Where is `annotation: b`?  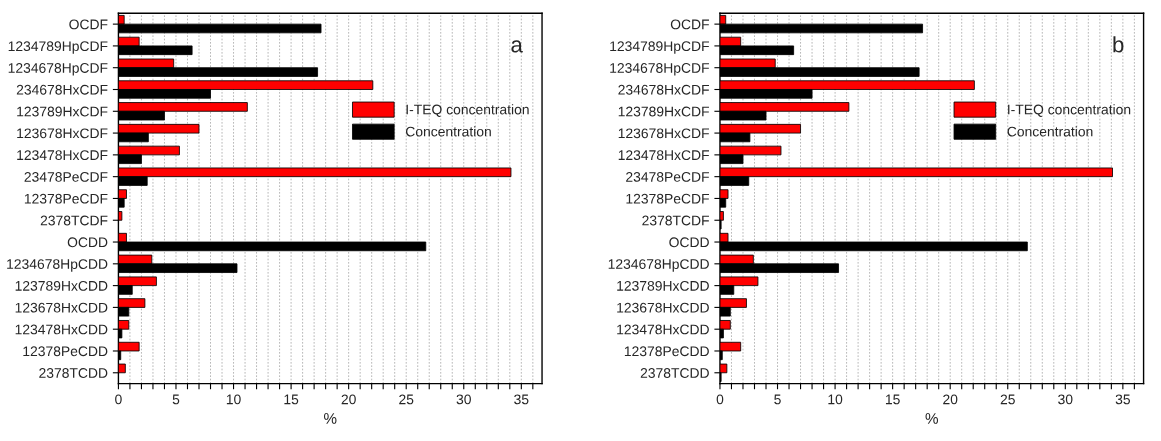 annotation: b is located at coordinates (1118, 44).